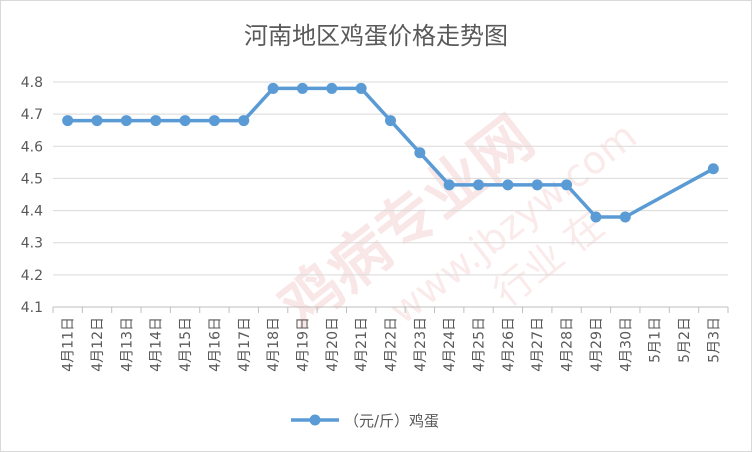 This screenshot has height=452, width=752. Describe the element at coordinates (32, 195) in the screenshot. I see `y-axis: 4.1 4.2 4.3 4.4 4.5 4.6 4.7 4.8` at that location.